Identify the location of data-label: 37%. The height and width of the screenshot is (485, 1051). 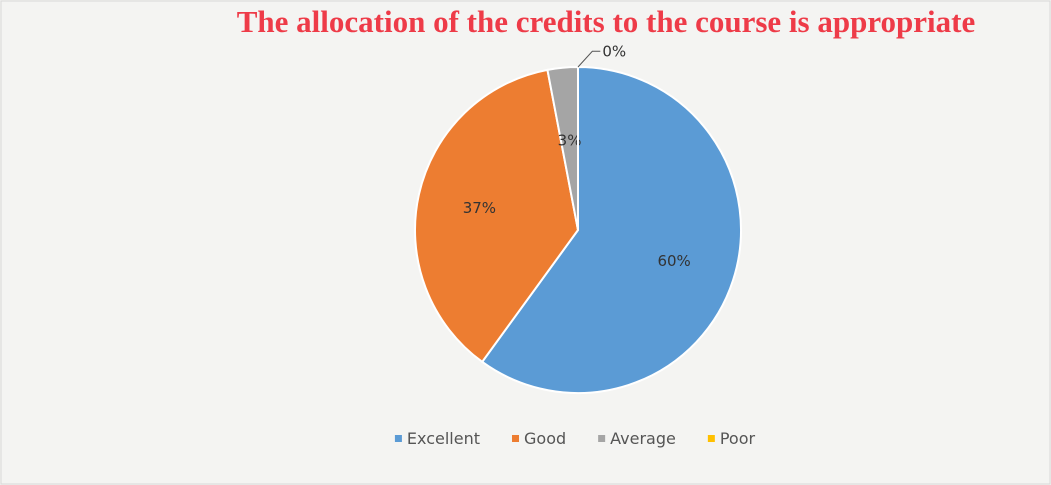
(479, 208).